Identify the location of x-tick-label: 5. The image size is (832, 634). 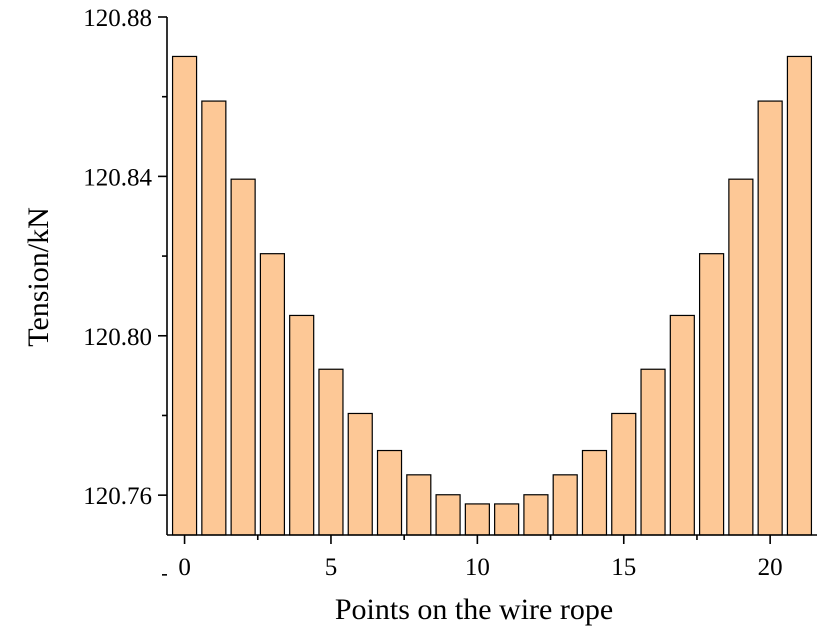
(331, 567).